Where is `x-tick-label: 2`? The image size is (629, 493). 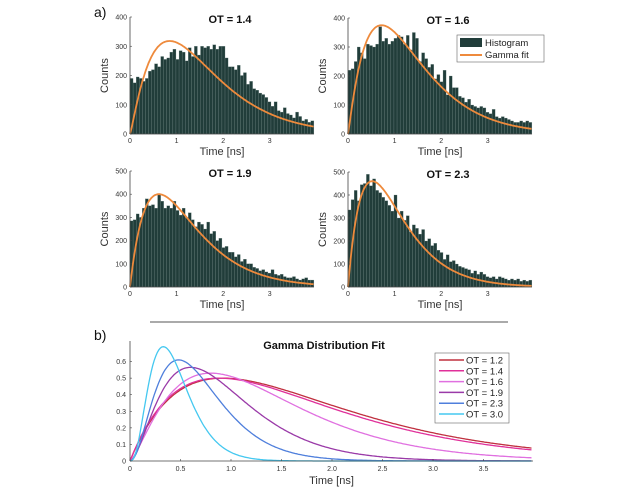
x-tick-label: 2 is located at coordinates (441, 141).